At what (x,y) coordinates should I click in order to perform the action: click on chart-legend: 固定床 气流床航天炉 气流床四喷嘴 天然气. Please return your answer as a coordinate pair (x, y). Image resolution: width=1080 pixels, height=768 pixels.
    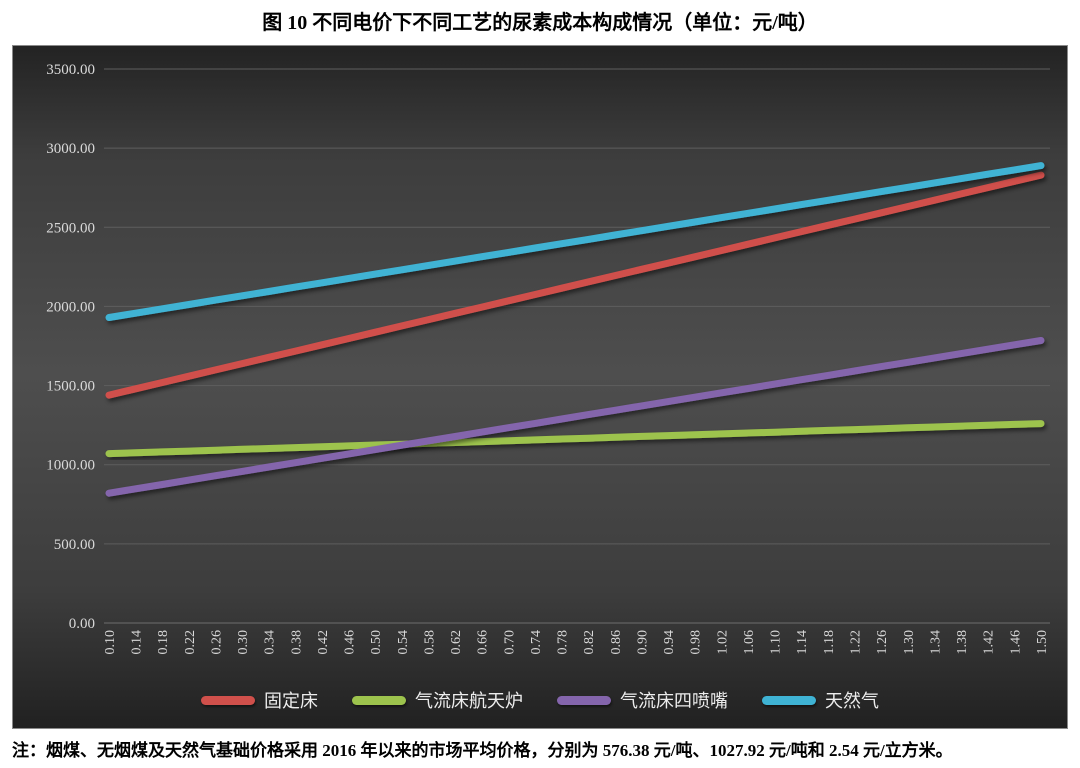
    Looking at the image, I should click on (540, 700).